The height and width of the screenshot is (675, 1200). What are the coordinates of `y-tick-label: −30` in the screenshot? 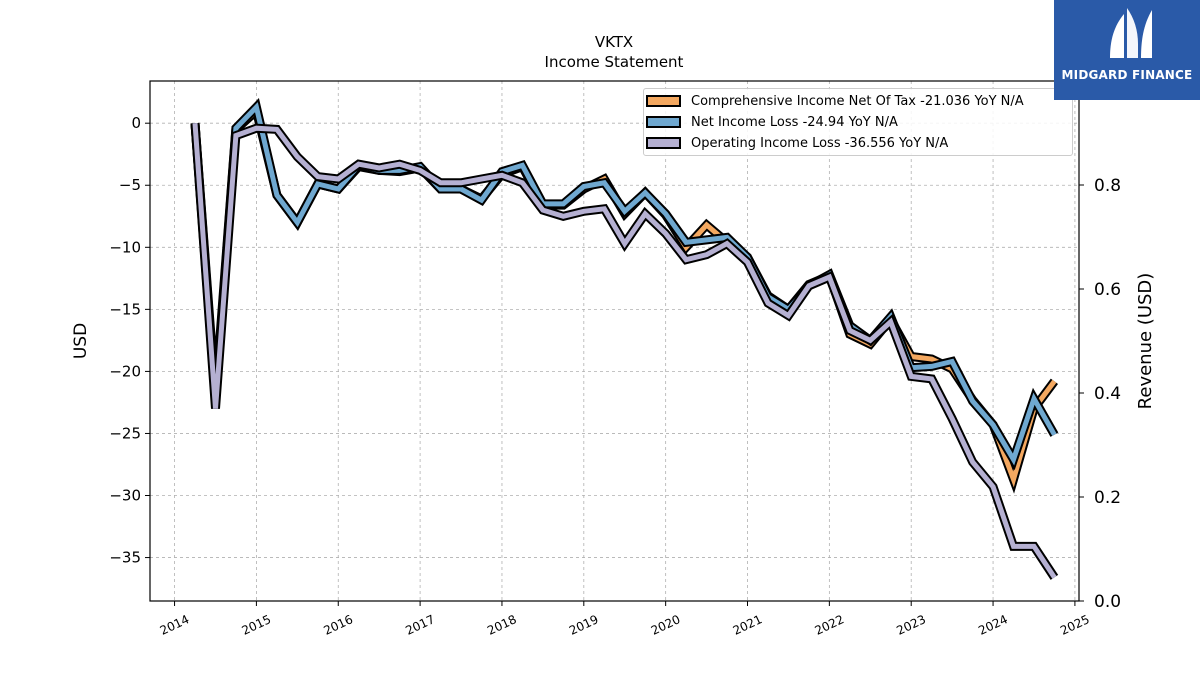 It's located at (125, 496).